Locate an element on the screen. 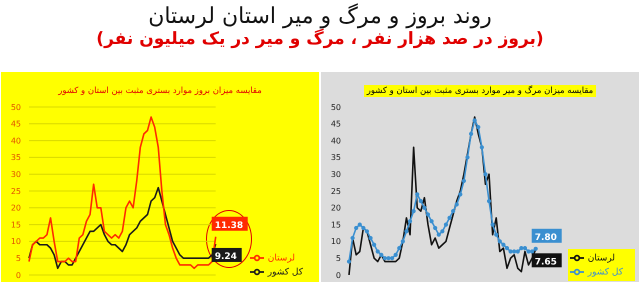 Image resolution: width=640 pixels, height=286 pixels. data-label: 7.65 is located at coordinates (545, 262).